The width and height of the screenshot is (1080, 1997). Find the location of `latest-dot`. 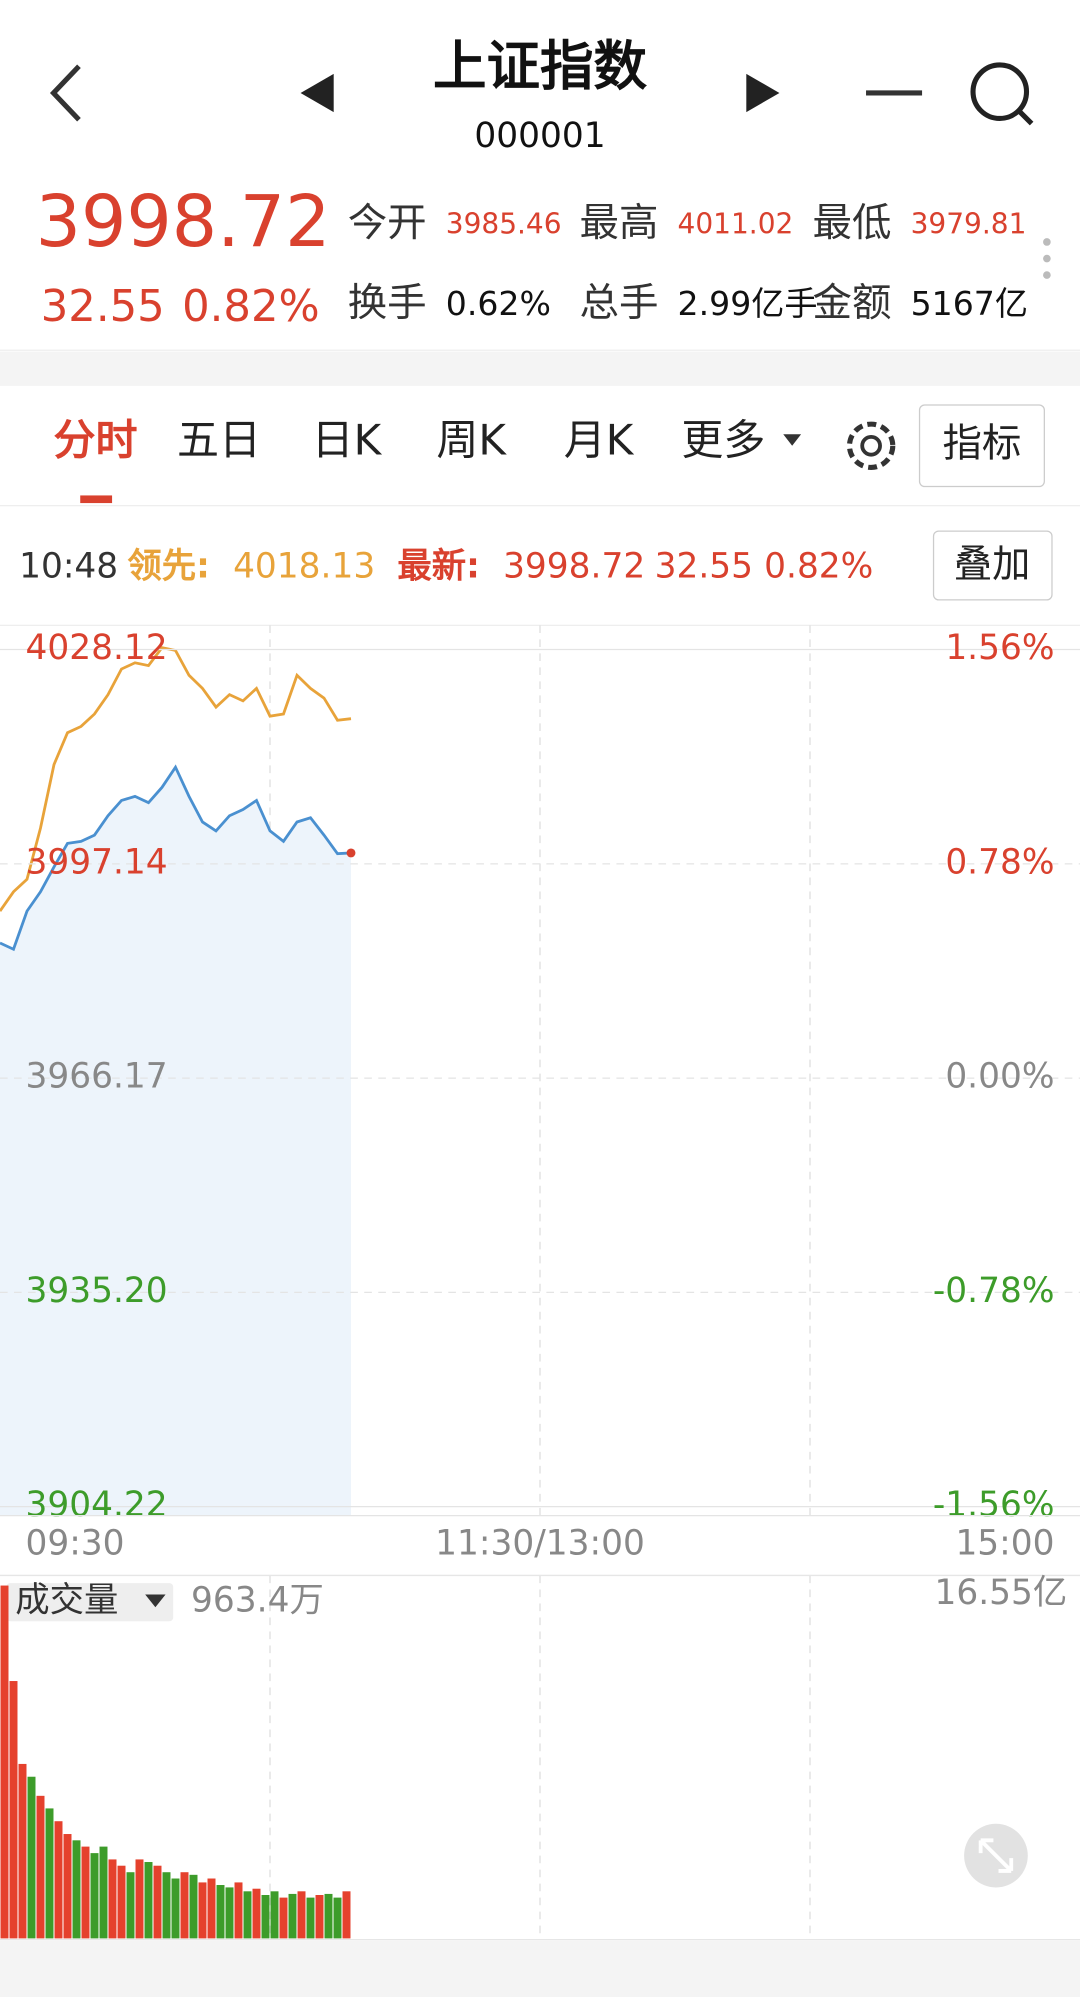

latest-dot is located at coordinates (351, 853).